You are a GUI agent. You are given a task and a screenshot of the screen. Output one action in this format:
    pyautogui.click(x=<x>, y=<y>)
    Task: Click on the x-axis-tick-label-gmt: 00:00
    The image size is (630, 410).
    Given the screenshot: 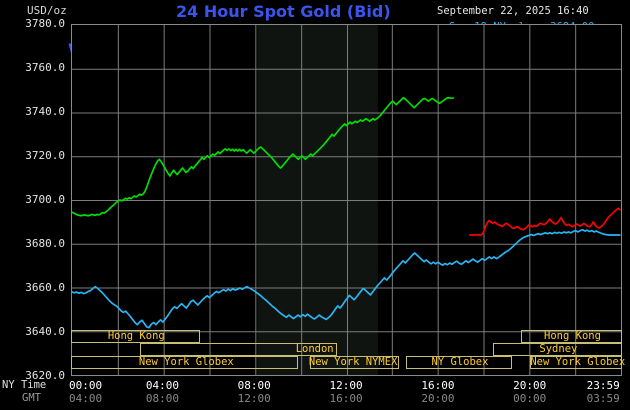 What is the action you would take?
    pyautogui.click(x=530, y=398)
    